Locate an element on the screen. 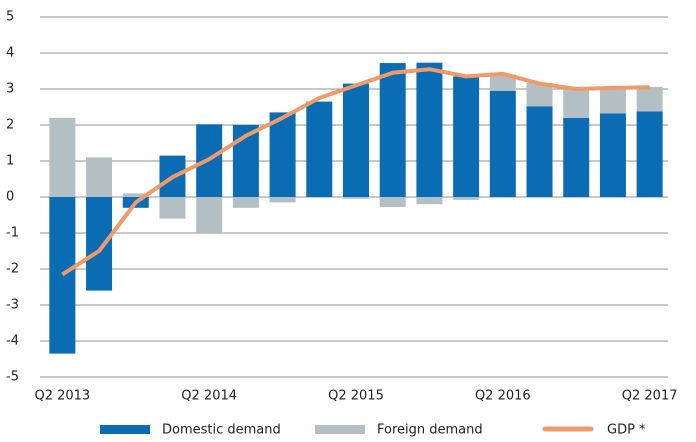 The image size is (696, 442). y-tick-label: 0 is located at coordinates (10, 197).